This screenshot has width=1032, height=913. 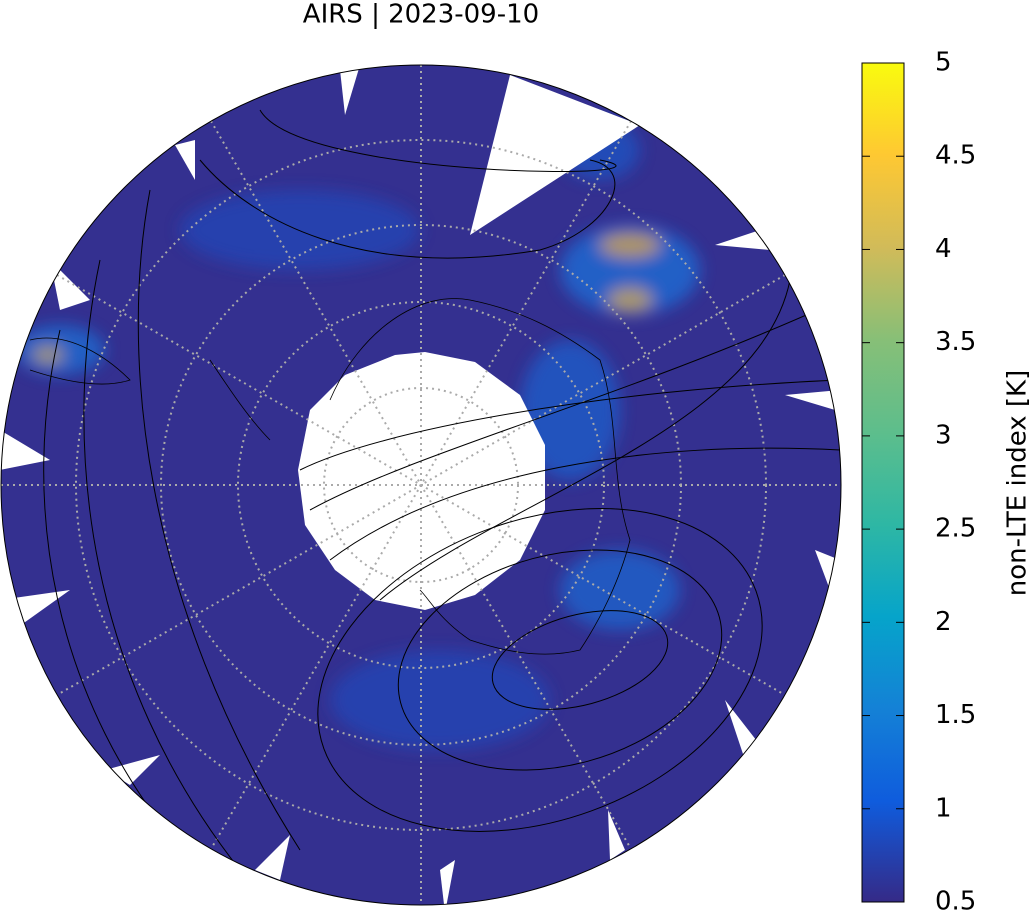 What do you see at coordinates (955, 900) in the screenshot?
I see `colorbar-tick-label: 0.5` at bounding box center [955, 900].